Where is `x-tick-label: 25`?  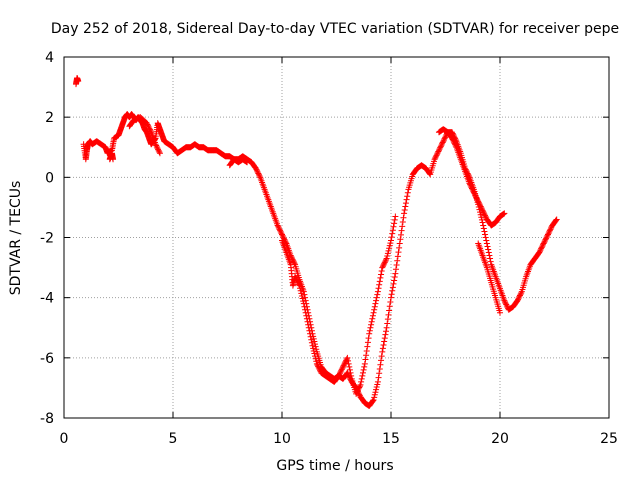
x-tick-label: 25 is located at coordinates (609, 439).